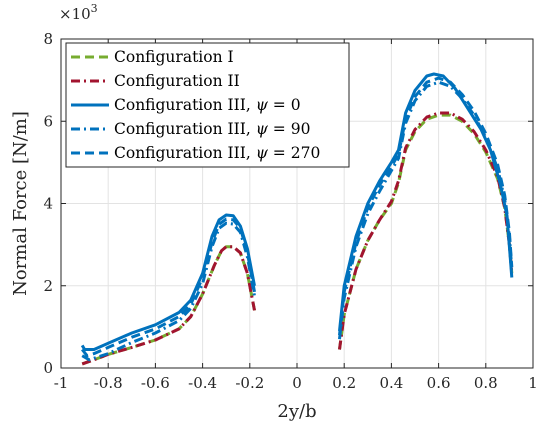 The image size is (550, 431). What do you see at coordinates (20, 203) in the screenshot?
I see `y-axis-label: Normal Force [N/m]` at bounding box center [20, 203].